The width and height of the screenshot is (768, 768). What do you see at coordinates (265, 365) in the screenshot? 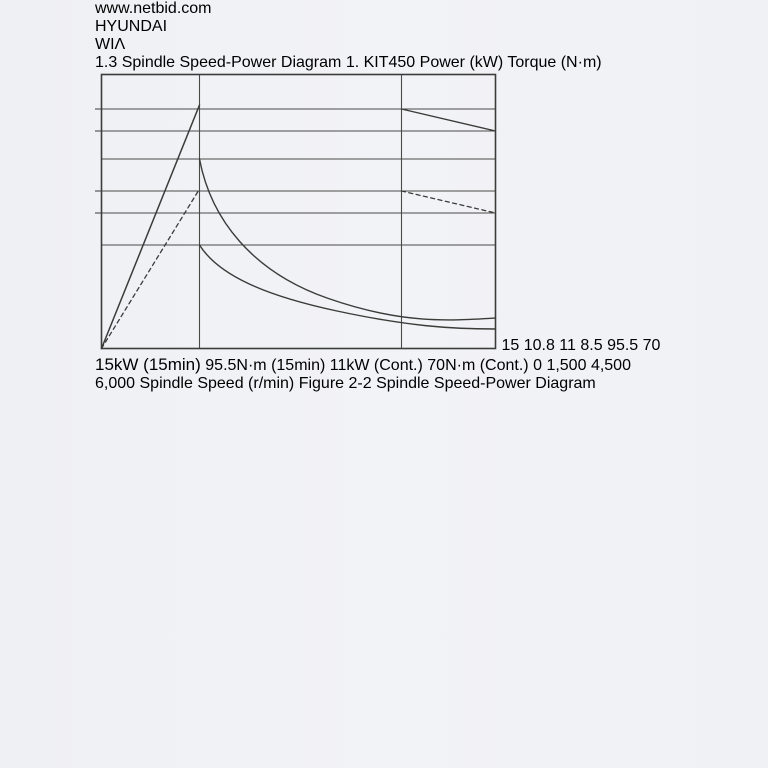
I see `annotation-95-5nm: 95.5N·m (15min)` at bounding box center [265, 365].